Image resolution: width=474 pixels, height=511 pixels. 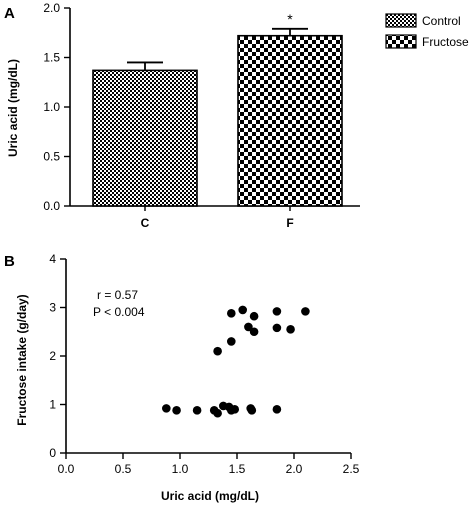 I want to click on panel-a-x-tick-label: F, so click(x=289, y=223).